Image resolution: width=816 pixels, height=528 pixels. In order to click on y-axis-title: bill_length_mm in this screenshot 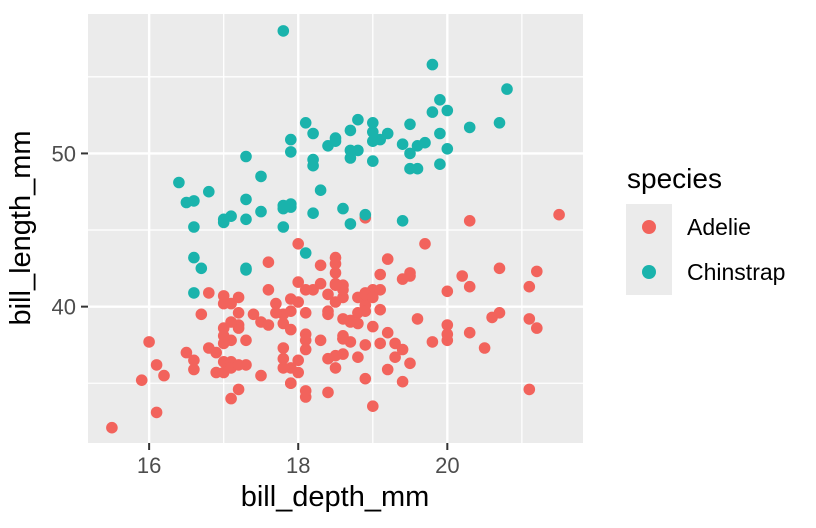, I will do `click(21, 227)`.